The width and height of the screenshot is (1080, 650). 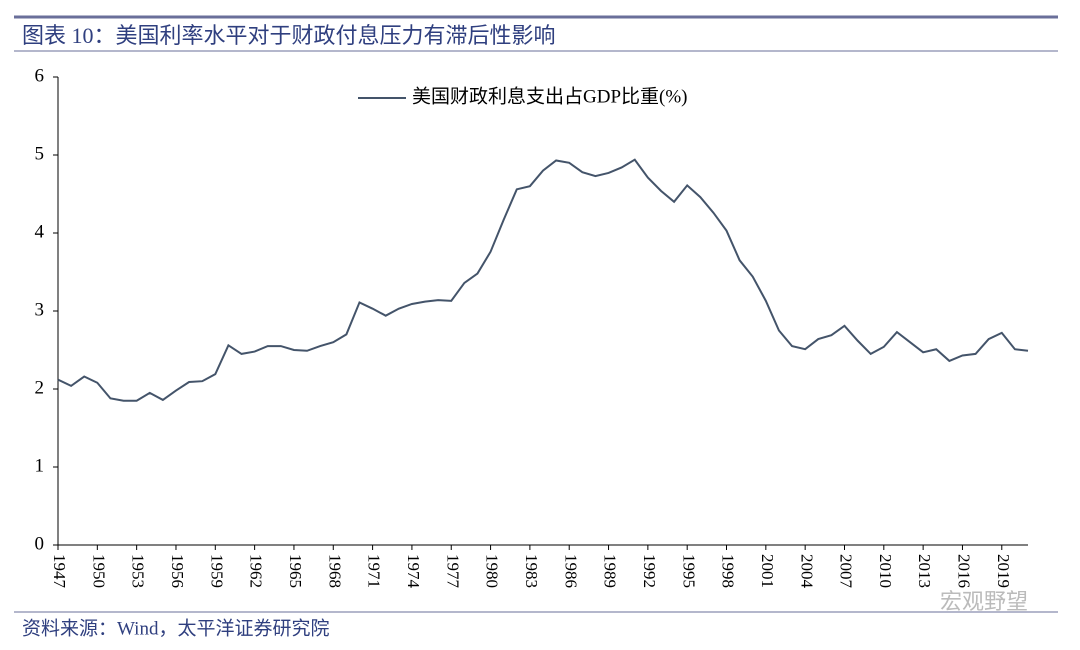 I want to click on x-tick-label: 1980, so click(x=492, y=571).